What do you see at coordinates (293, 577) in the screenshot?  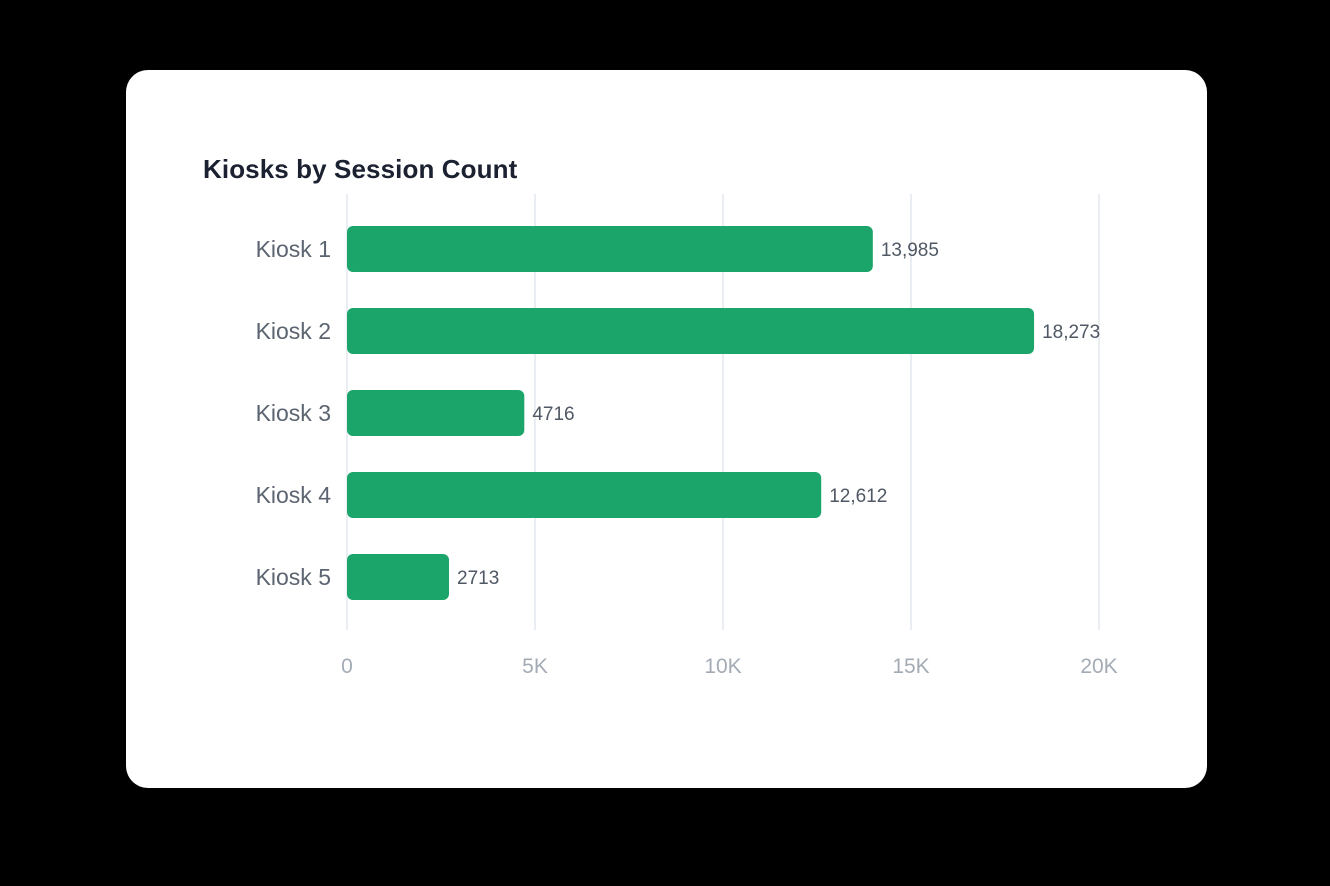 I see `category-label: Kiosk 5` at bounding box center [293, 577].